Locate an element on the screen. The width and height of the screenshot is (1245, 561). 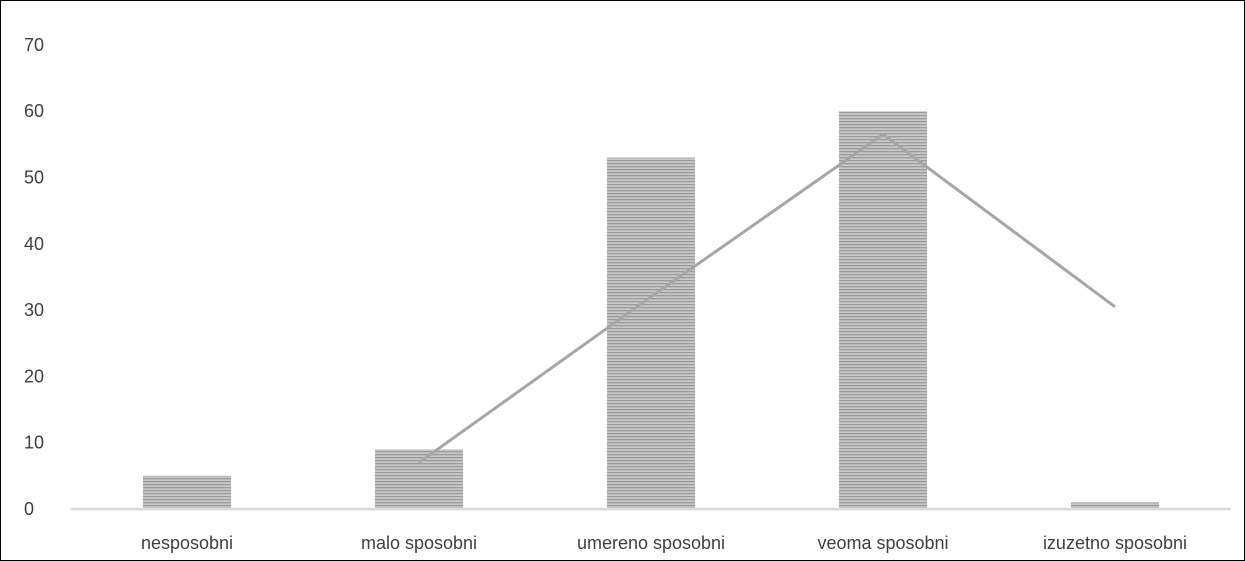
y-tick-label: 30 is located at coordinates (34, 310).